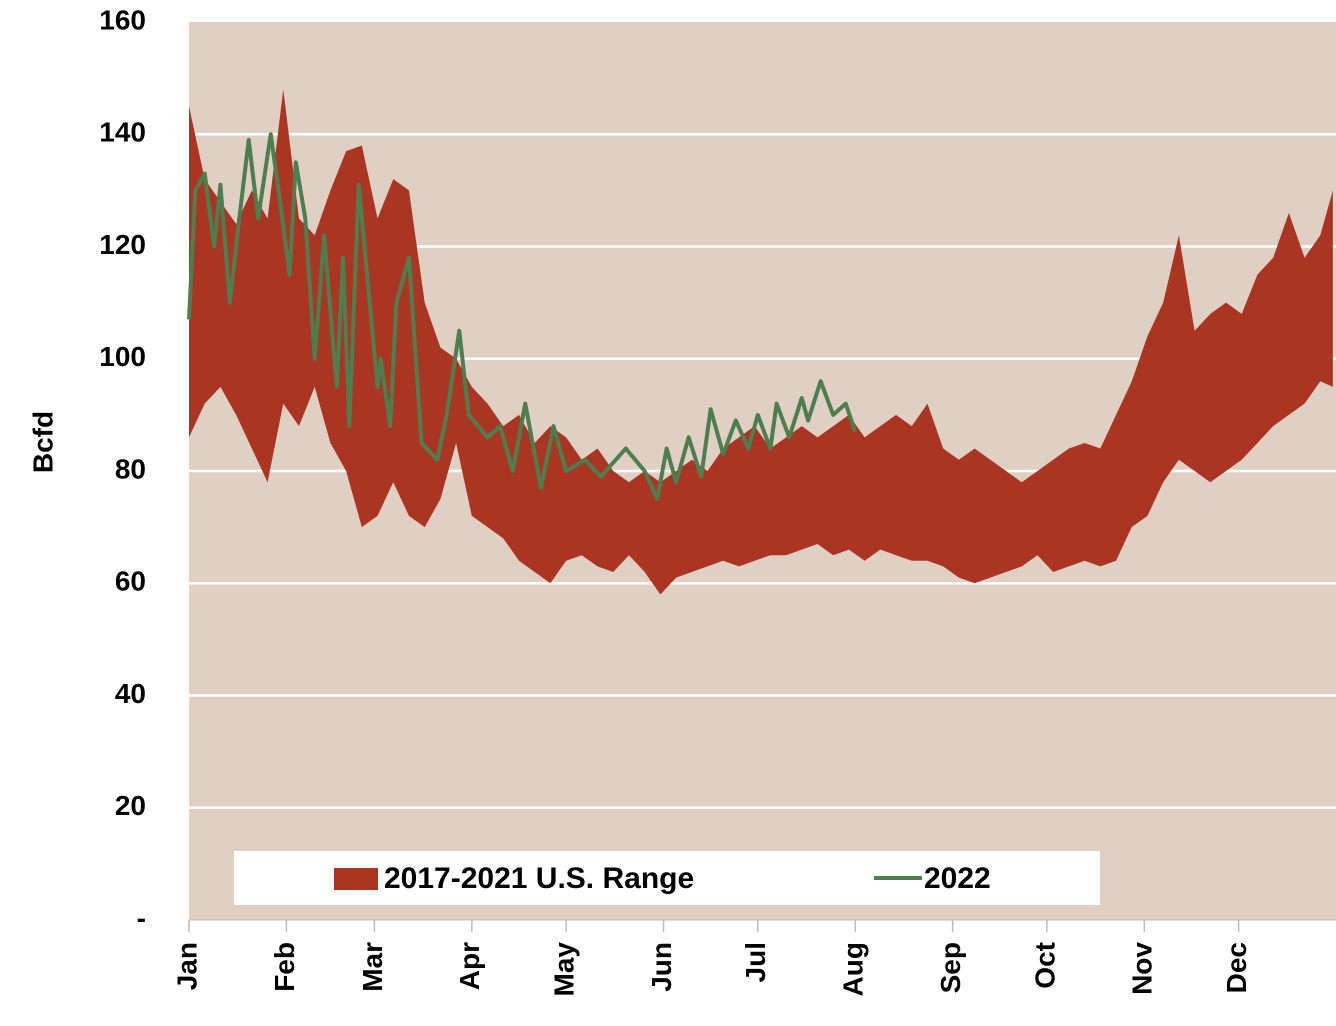  What do you see at coordinates (122, 356) in the screenshot?
I see `y-tick-label: 100` at bounding box center [122, 356].